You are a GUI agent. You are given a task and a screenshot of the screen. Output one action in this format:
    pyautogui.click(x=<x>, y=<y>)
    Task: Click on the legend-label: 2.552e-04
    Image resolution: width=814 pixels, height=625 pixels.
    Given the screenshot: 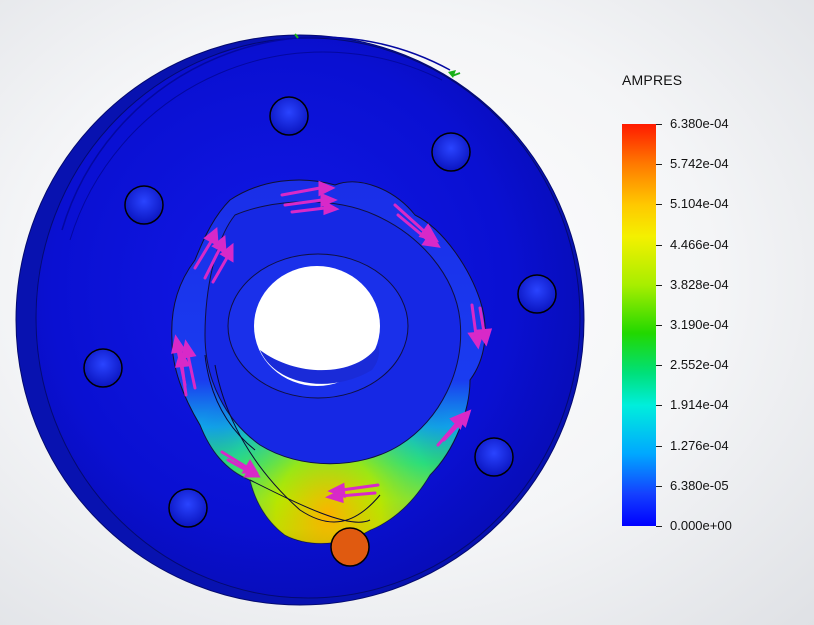 What is the action you would take?
    pyautogui.click(x=699, y=365)
    